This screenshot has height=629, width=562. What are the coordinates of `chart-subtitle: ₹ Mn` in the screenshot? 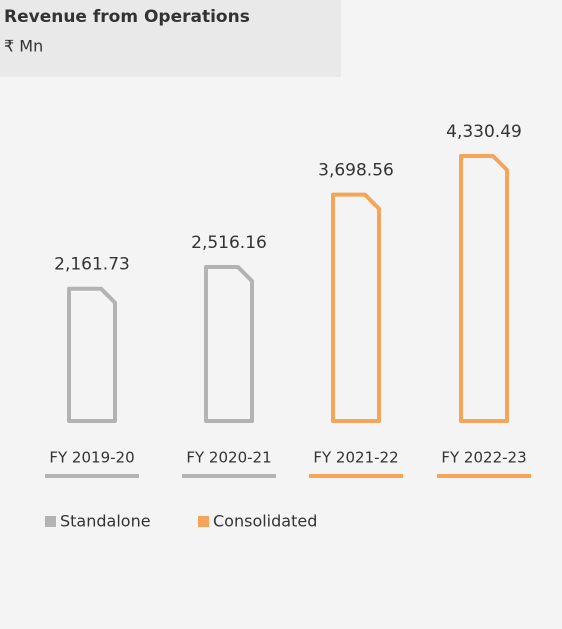 It's located at (23, 46).